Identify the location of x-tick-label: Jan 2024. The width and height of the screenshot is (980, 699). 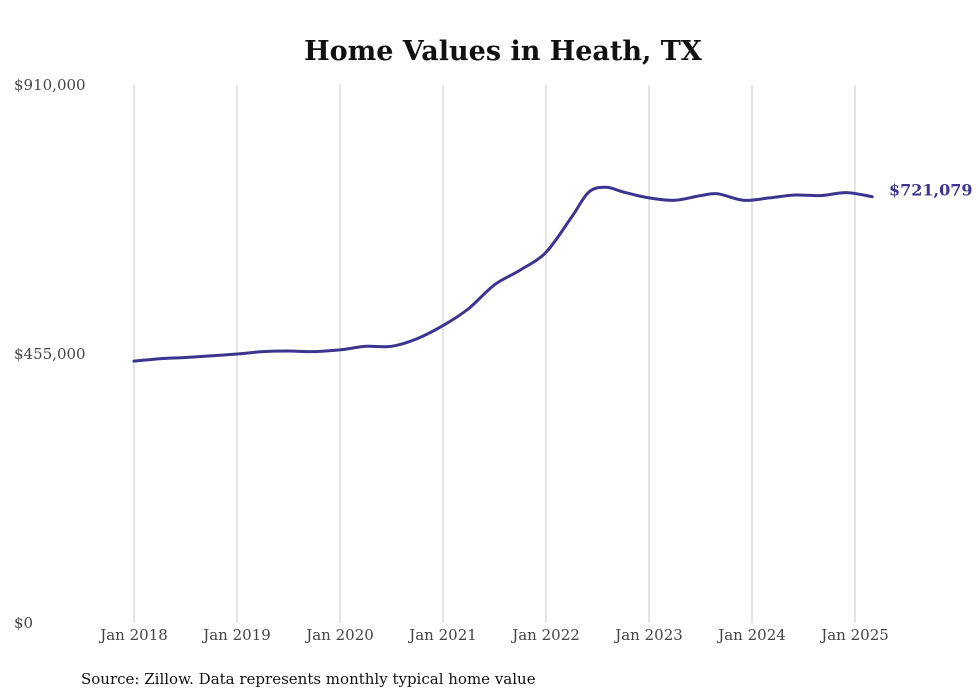
(751, 635).